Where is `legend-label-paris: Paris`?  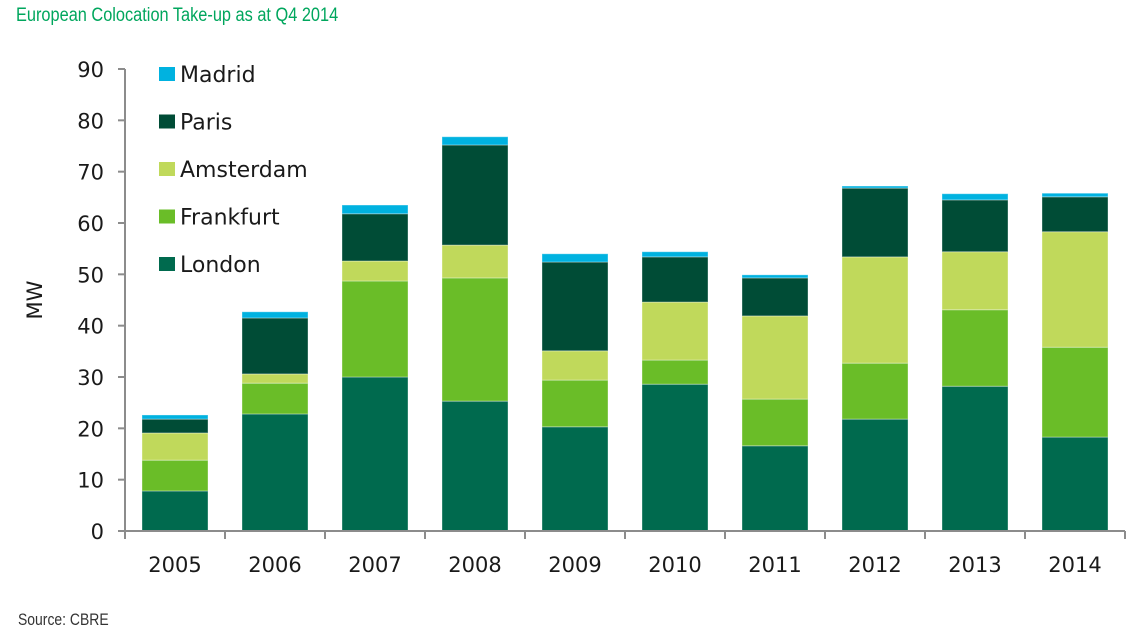
legend-label-paris: Paris is located at coordinates (206, 123).